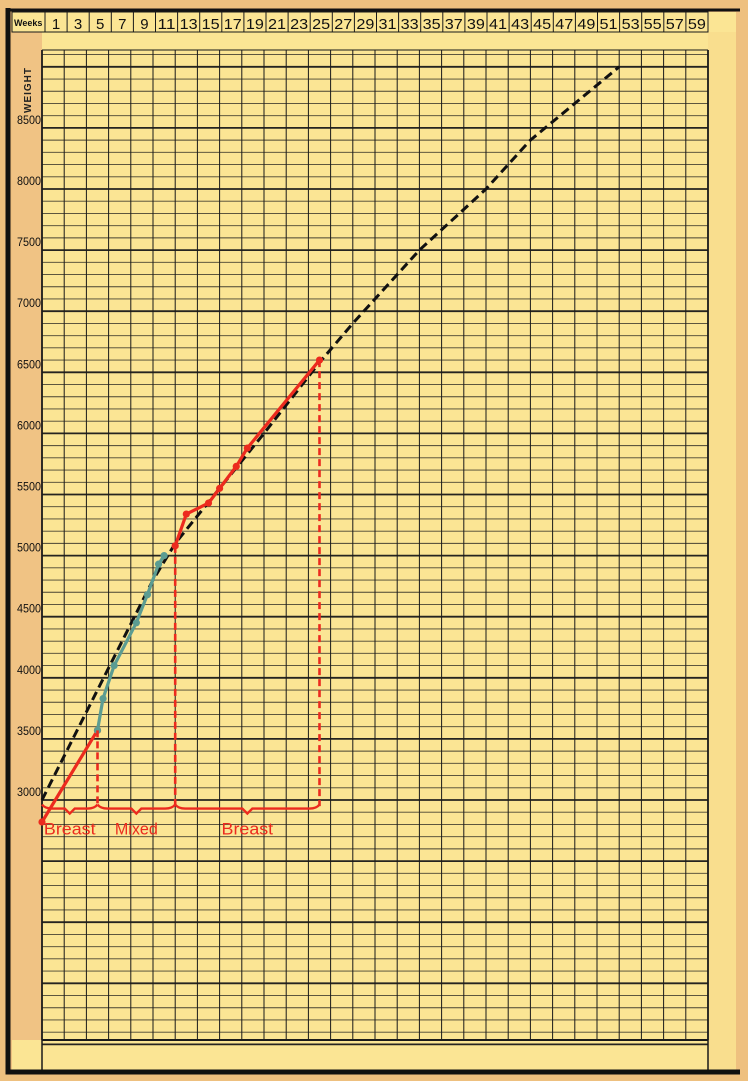 Image resolution: width=748 pixels, height=1081 pixels. Describe the element at coordinates (56, 24) in the screenshot. I see `x-tick-label: 1` at that location.